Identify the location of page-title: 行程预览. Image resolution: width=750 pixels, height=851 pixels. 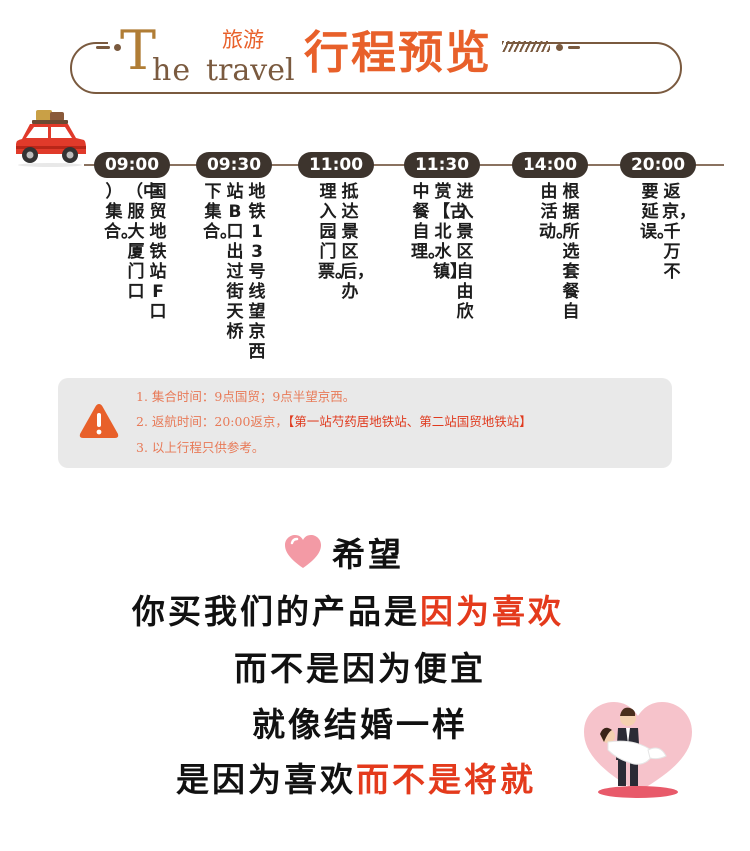
(398, 52).